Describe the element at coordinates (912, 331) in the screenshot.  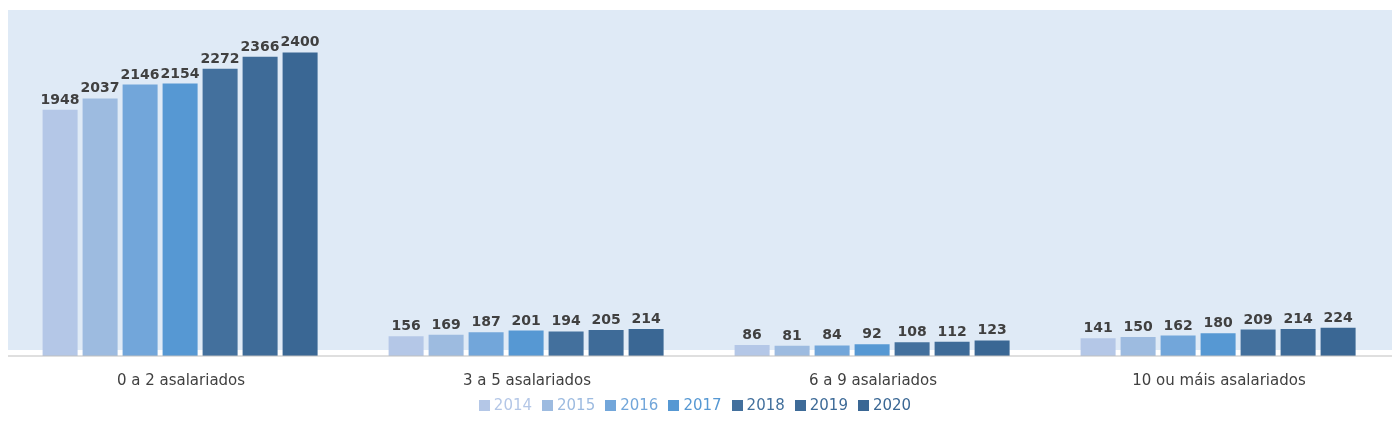
I see `data-label: 108` at that location.